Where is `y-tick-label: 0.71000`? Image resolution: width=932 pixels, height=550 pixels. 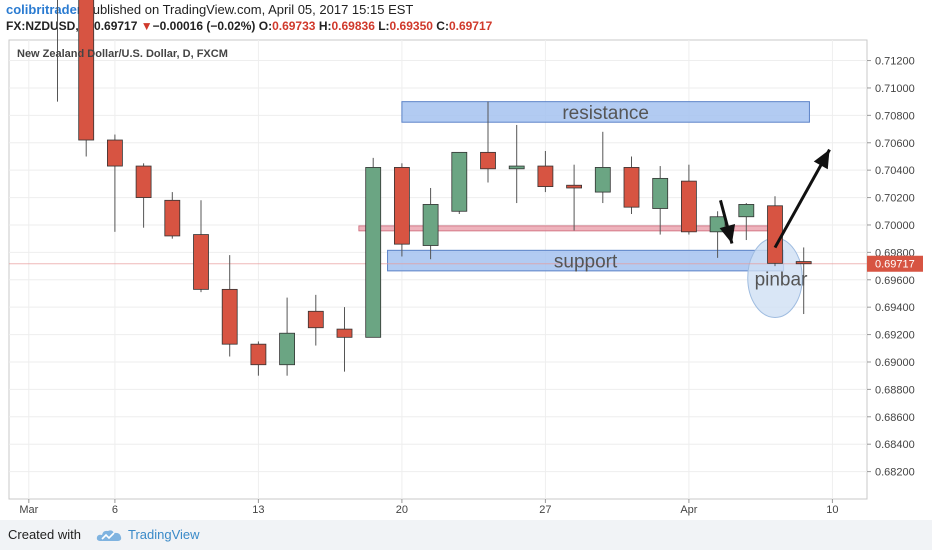 y-tick-label: 0.71000 is located at coordinates (895, 89).